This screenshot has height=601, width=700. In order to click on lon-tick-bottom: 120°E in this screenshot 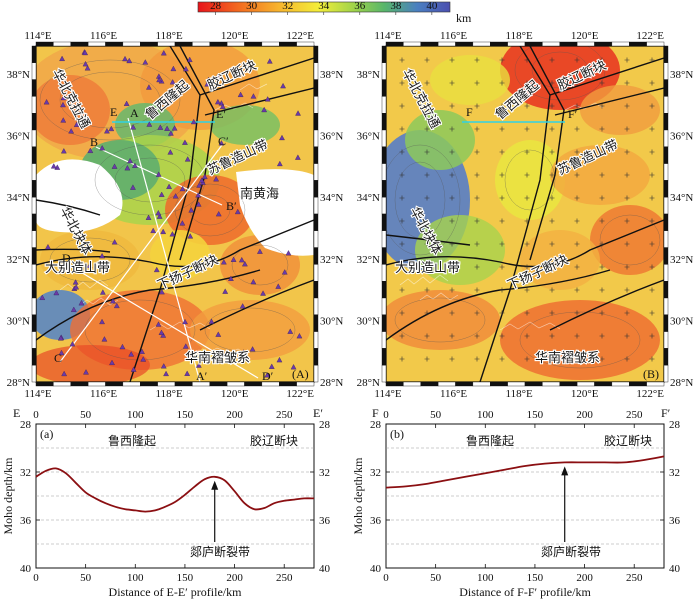, I will do `click(585, 394)`.